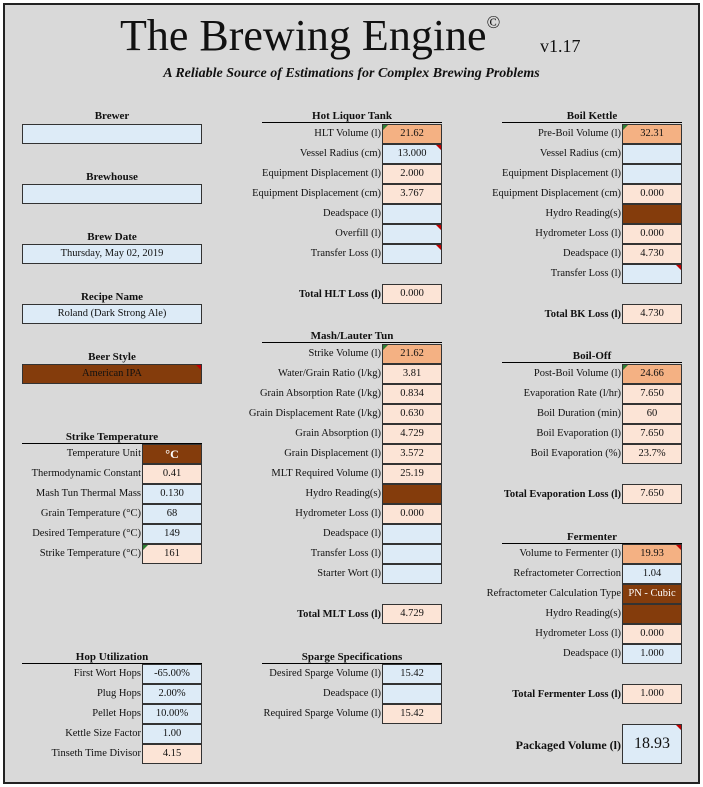 This screenshot has width=703, height=787. I want to click on hop-pellet-hops-value: 10.00%, so click(172, 714).